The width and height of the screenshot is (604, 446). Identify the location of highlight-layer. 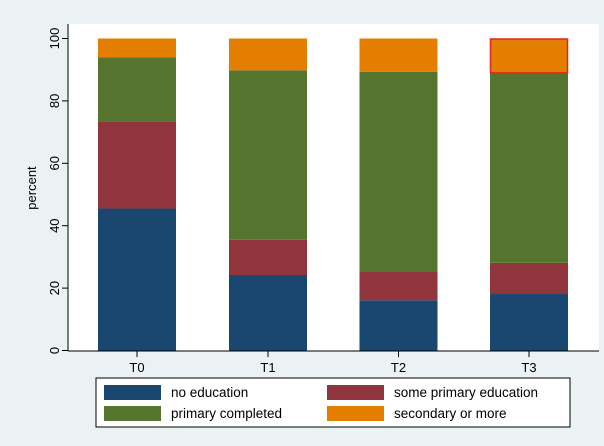
(529, 56).